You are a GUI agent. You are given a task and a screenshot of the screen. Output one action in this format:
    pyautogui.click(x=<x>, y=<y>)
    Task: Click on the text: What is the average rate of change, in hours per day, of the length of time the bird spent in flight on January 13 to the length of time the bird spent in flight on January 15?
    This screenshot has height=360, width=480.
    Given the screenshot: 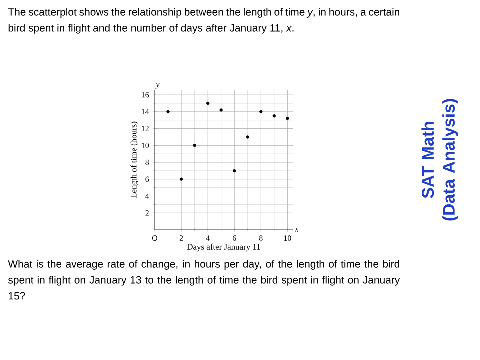 What is the action you would take?
    pyautogui.click(x=204, y=280)
    